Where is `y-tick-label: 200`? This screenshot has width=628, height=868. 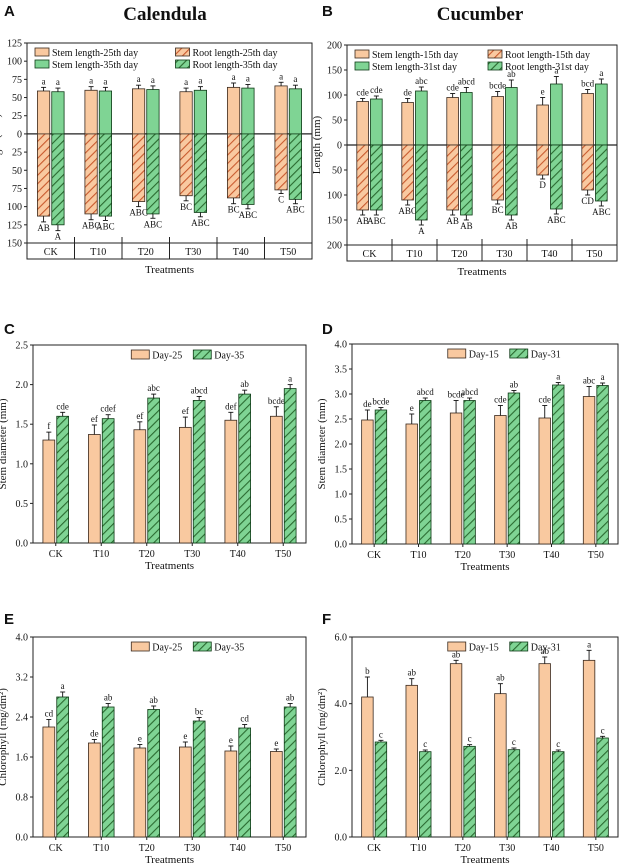 y-tick-label: 200 is located at coordinates (334, 246).